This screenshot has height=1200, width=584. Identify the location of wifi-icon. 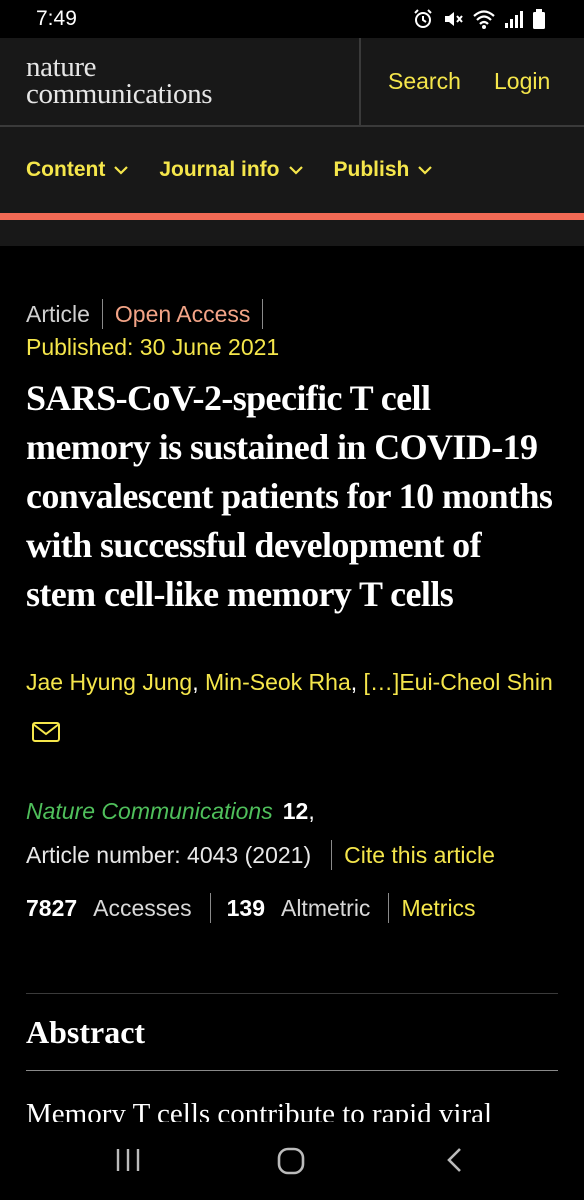
(484, 19).